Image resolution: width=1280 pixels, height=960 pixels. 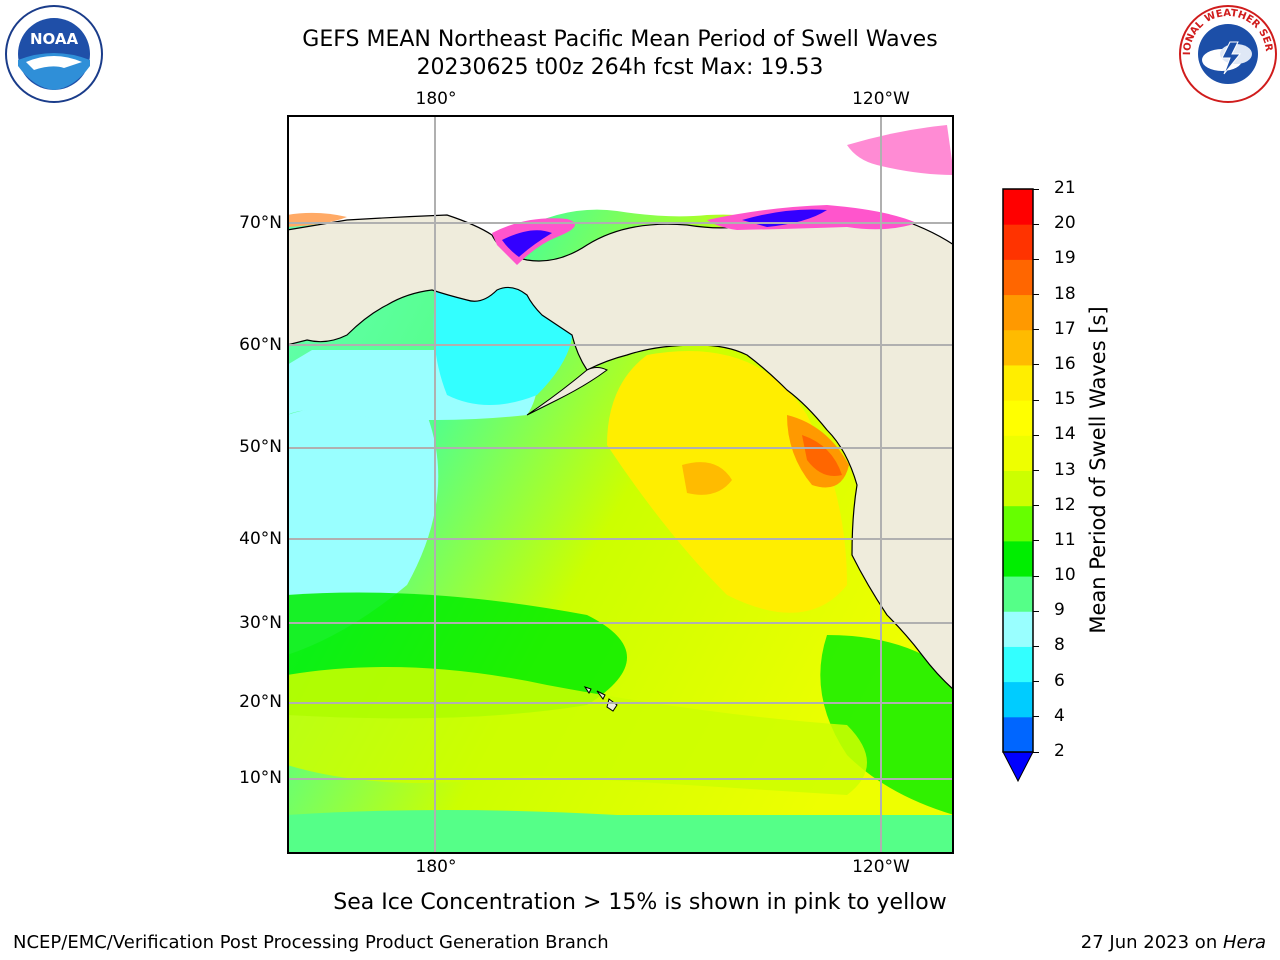 What do you see at coordinates (600, 699) in the screenshot?
I see `hawaii-islands` at bounding box center [600, 699].